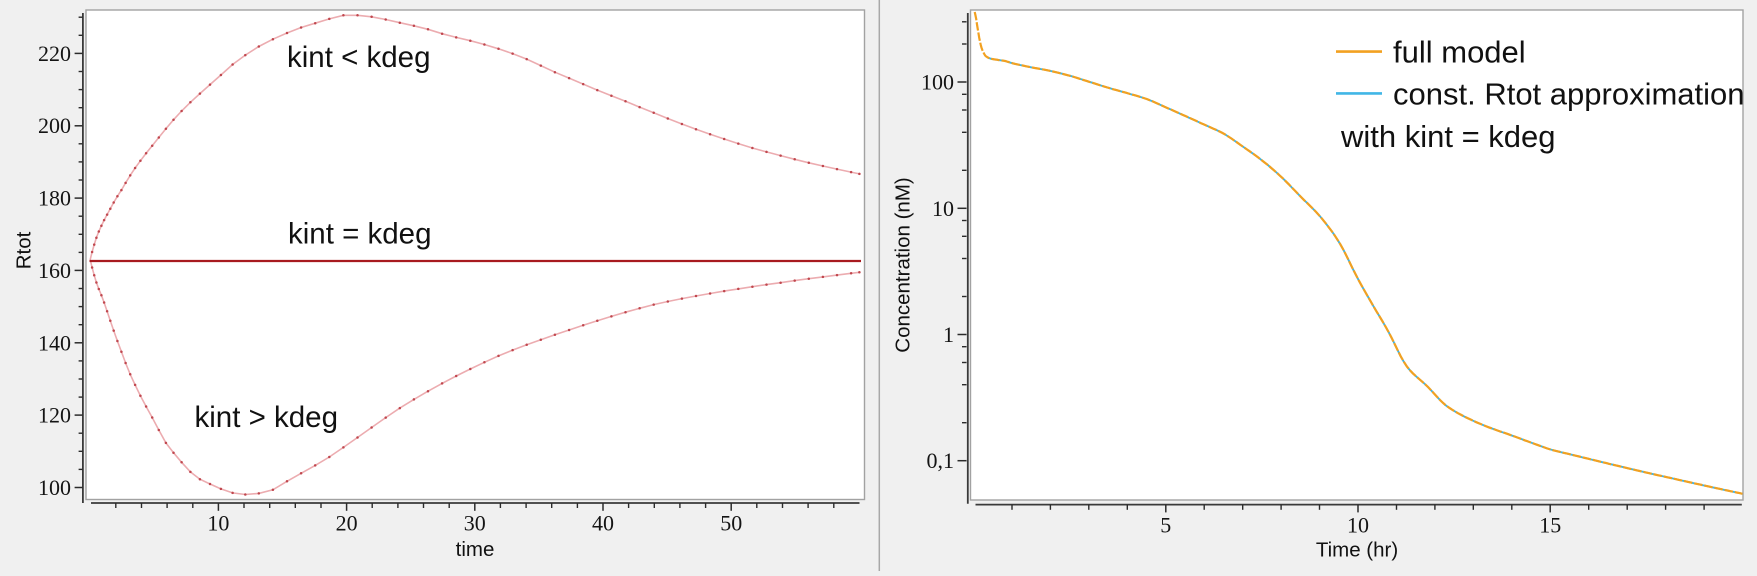 This screenshot has height=576, width=1757. What do you see at coordinates (1459, 52) in the screenshot?
I see `svg-text: full model` at bounding box center [1459, 52].